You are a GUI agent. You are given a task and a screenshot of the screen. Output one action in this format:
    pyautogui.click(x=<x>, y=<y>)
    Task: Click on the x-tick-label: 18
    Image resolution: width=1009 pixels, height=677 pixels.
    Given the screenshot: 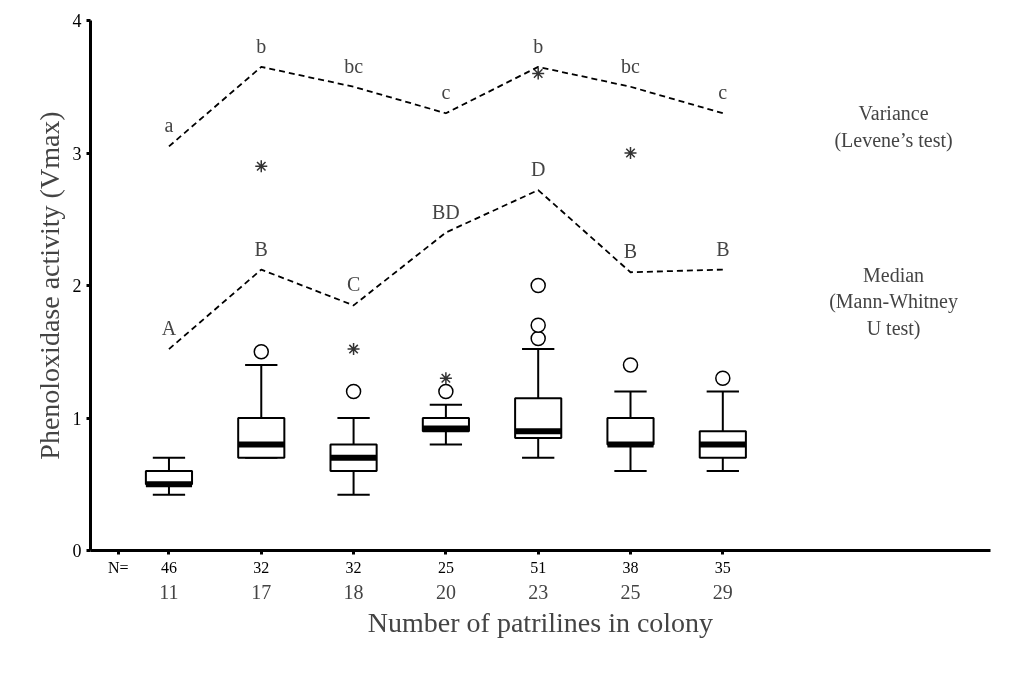 What is the action you would take?
    pyautogui.click(x=353, y=591)
    